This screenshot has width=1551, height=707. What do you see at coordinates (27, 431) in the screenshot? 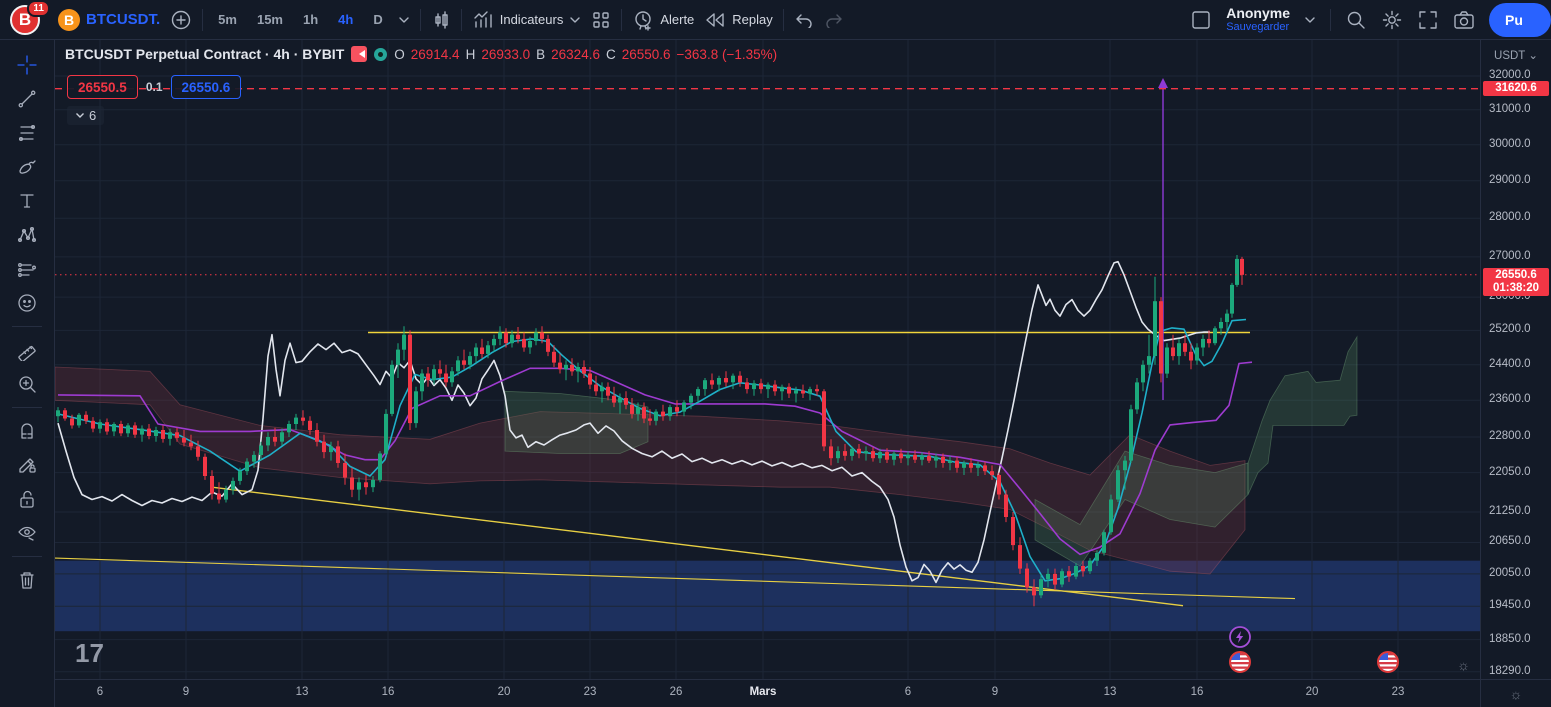
I see `magnet-tool` at bounding box center [27, 431].